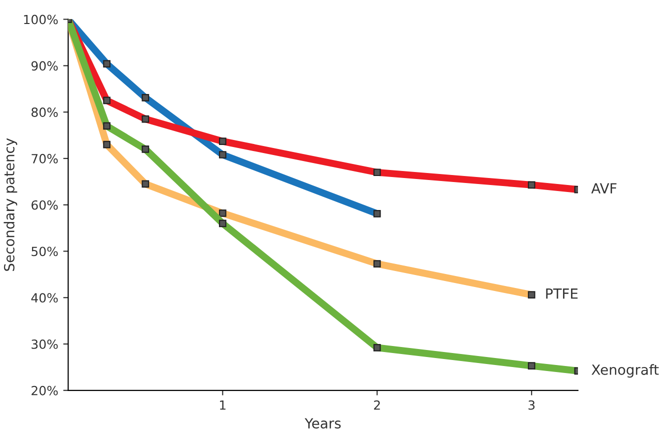 The image size is (662, 429). I want to click on series-label: AVF, so click(603, 188).